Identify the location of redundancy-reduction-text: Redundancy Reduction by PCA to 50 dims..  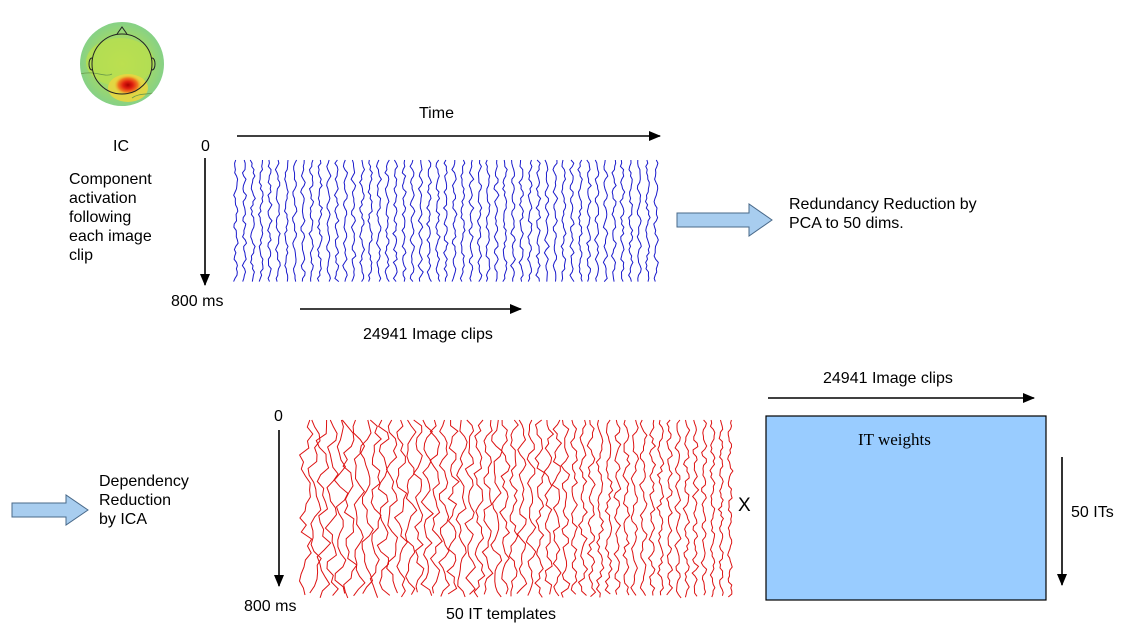
(883, 214).